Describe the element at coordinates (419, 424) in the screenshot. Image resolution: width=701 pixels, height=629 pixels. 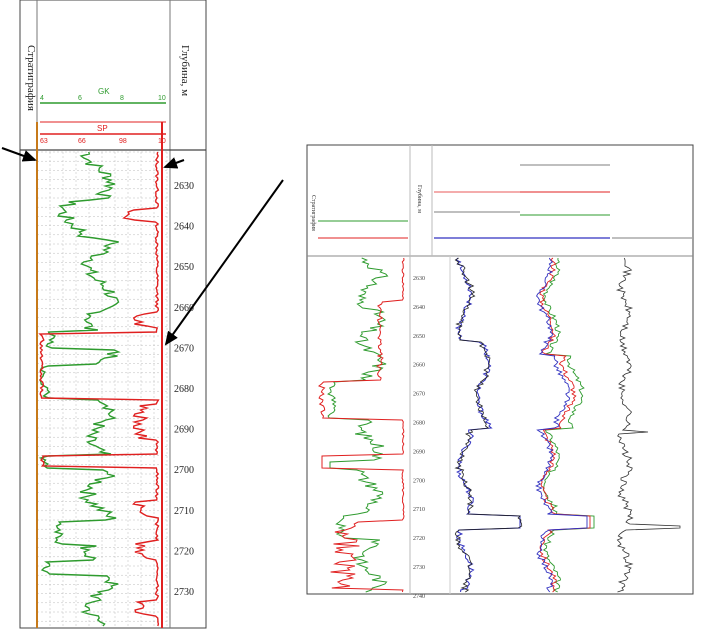
I see `right-depth-tick-label: 2680` at that location.